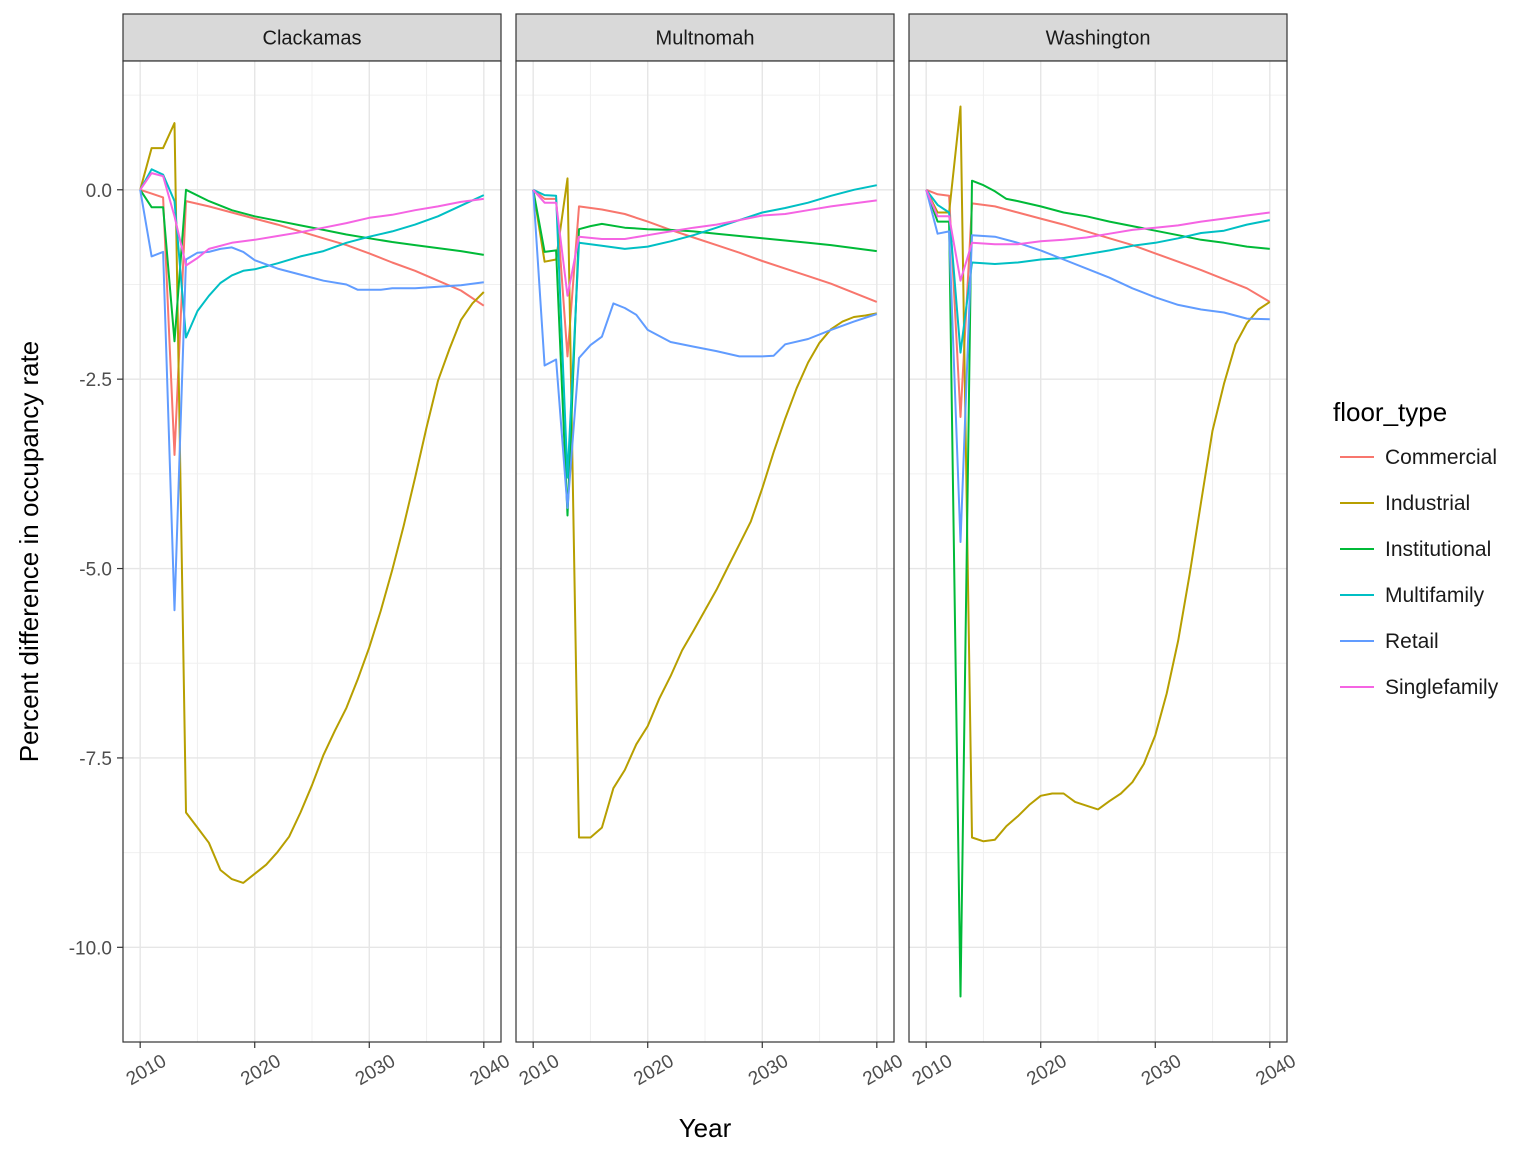 Image resolution: width=1536 pixels, height=1157 pixels. What do you see at coordinates (1427, 503) in the screenshot?
I see `legend-label-industrial: Industrial` at bounding box center [1427, 503].